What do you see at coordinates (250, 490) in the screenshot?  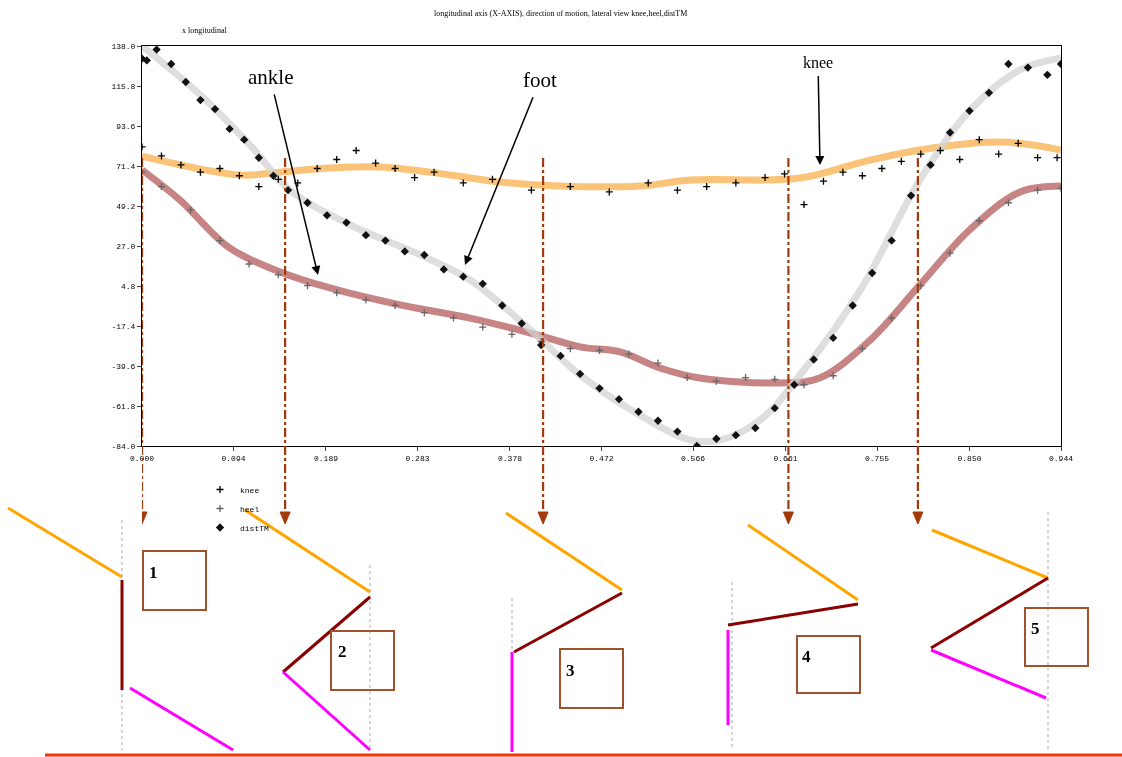 I see `legend-label: knee` at bounding box center [250, 490].